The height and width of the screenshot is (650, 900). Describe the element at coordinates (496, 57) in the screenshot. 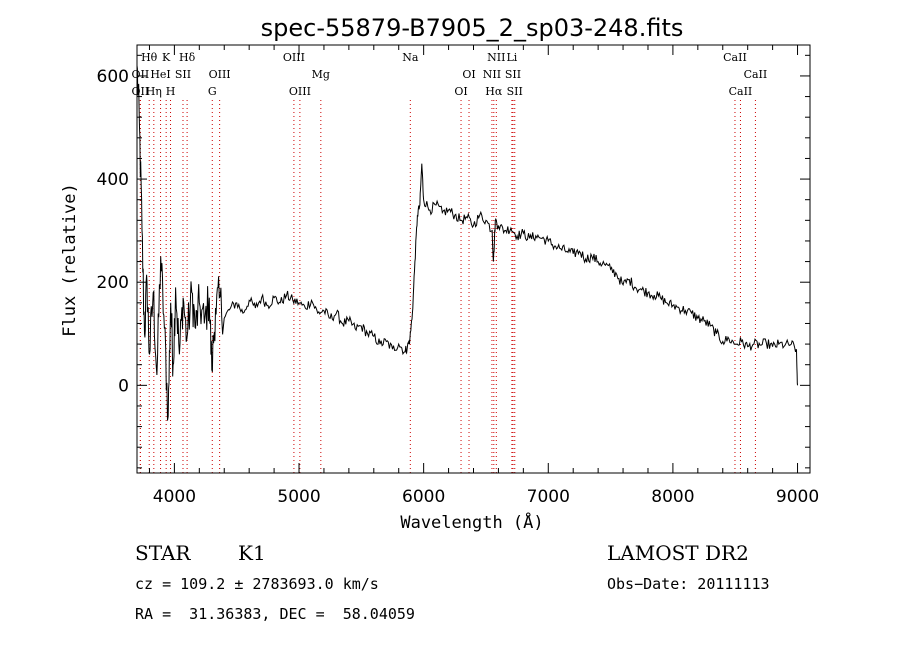

I see `line-marker-label-17: NII` at that location.